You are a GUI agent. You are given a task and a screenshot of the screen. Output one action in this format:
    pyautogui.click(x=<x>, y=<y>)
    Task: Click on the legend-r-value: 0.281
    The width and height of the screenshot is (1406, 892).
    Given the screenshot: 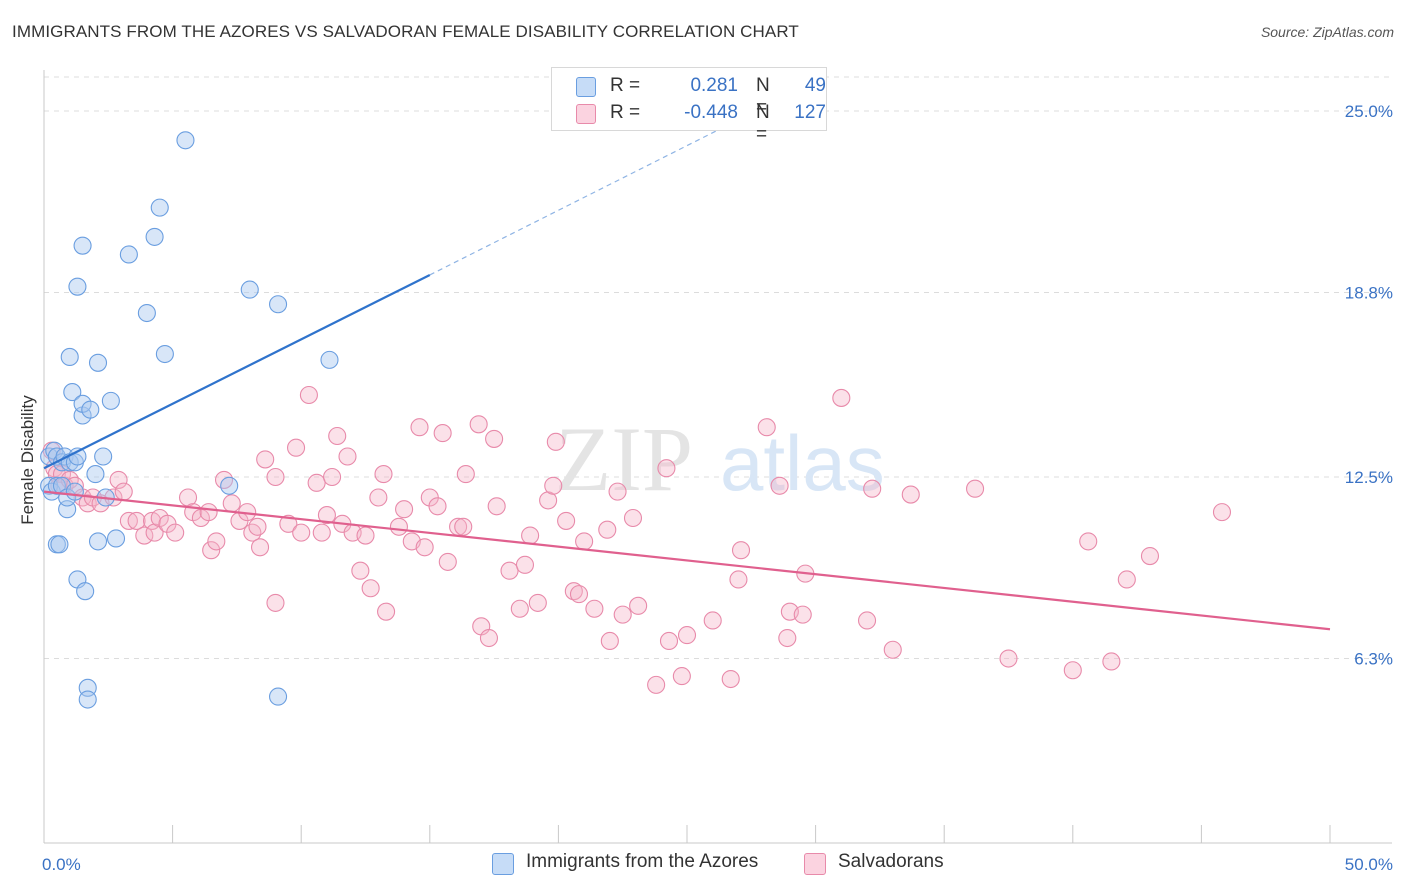 What is the action you would take?
    pyautogui.click(x=714, y=85)
    